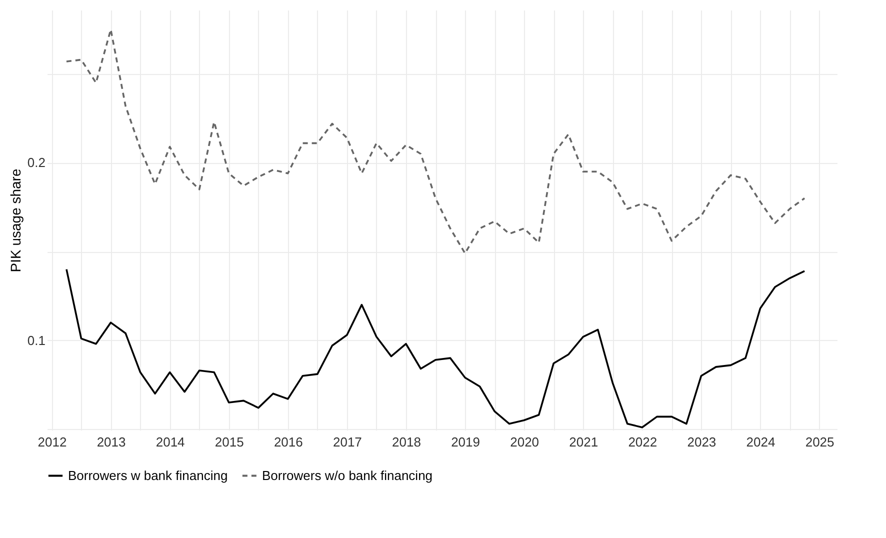  Describe the element at coordinates (148, 475) in the screenshot. I see `legend-label: Borrowers w bank financing` at that location.